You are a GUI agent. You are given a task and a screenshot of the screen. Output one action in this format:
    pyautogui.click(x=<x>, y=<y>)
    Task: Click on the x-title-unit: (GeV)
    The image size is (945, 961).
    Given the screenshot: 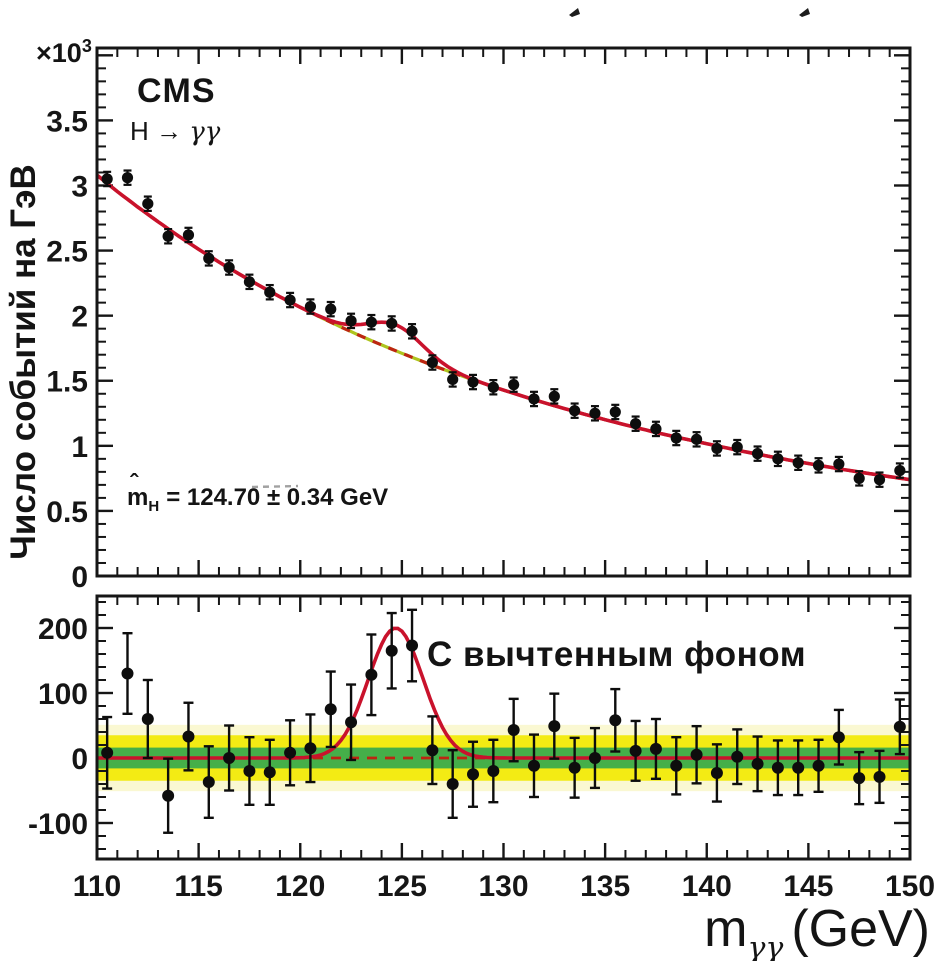 What is the action you would take?
    pyautogui.click(x=860, y=929)
    